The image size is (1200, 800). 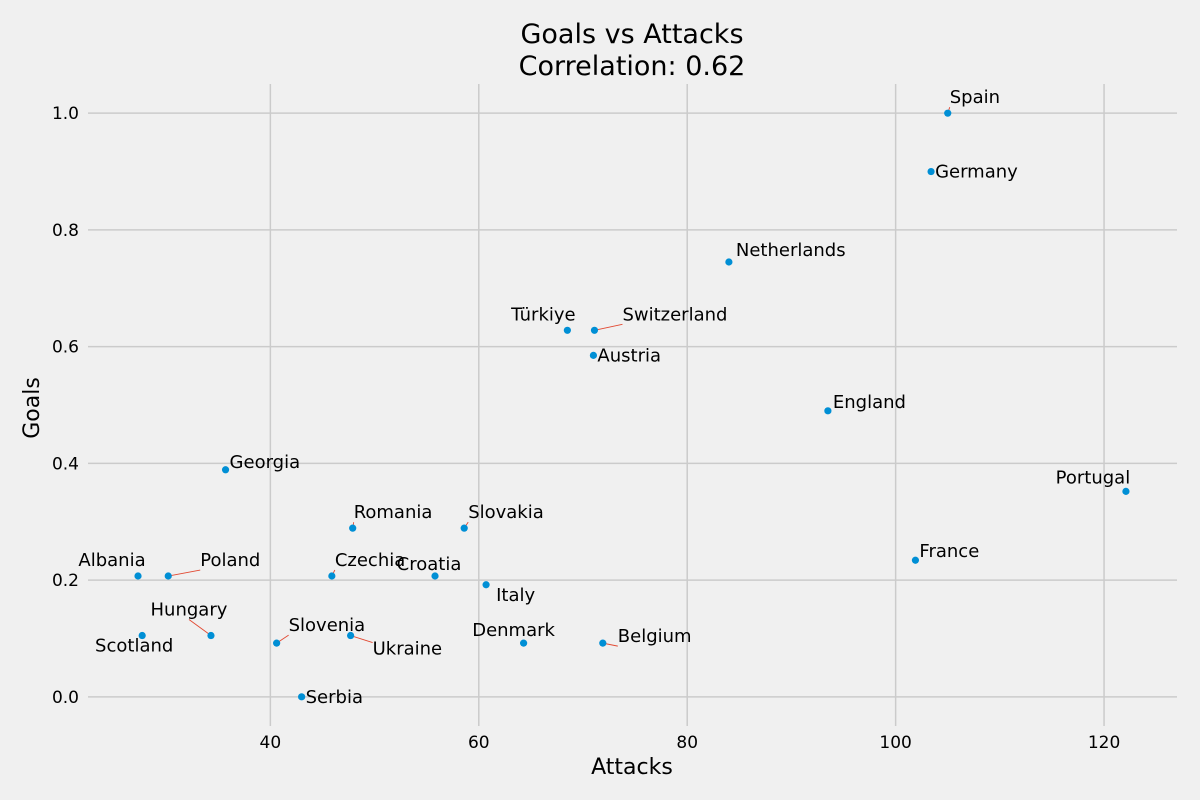 What do you see at coordinates (65, 231) in the screenshot?
I see `y-tick-label: 0.8` at bounding box center [65, 231].